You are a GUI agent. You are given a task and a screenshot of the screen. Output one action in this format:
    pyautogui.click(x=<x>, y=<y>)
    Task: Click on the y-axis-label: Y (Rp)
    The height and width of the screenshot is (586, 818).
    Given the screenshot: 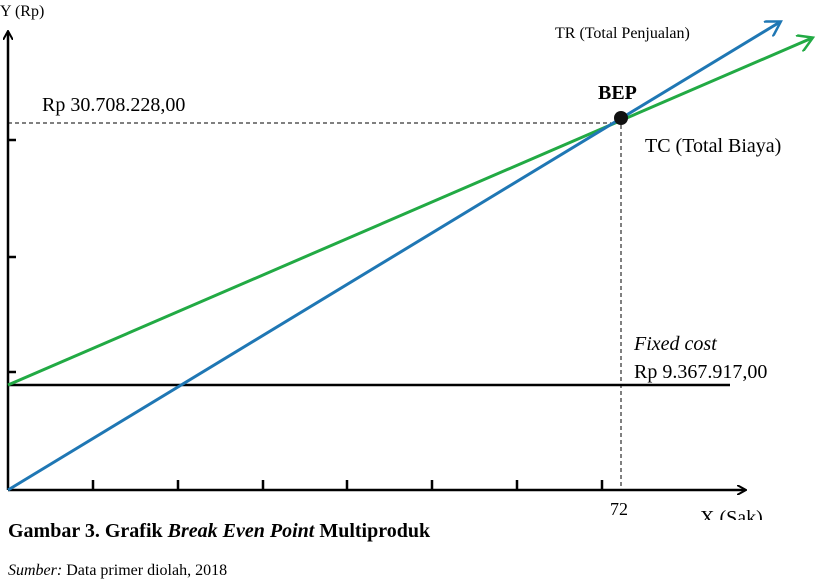 What is the action you would take?
    pyautogui.click(x=22, y=11)
    